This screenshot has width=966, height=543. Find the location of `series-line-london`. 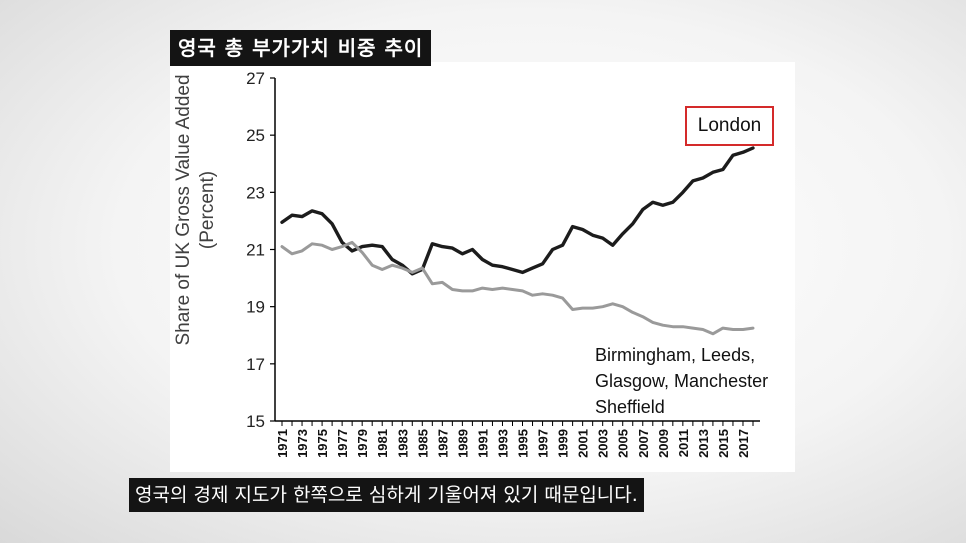

series-line-london is located at coordinates (517, 211).